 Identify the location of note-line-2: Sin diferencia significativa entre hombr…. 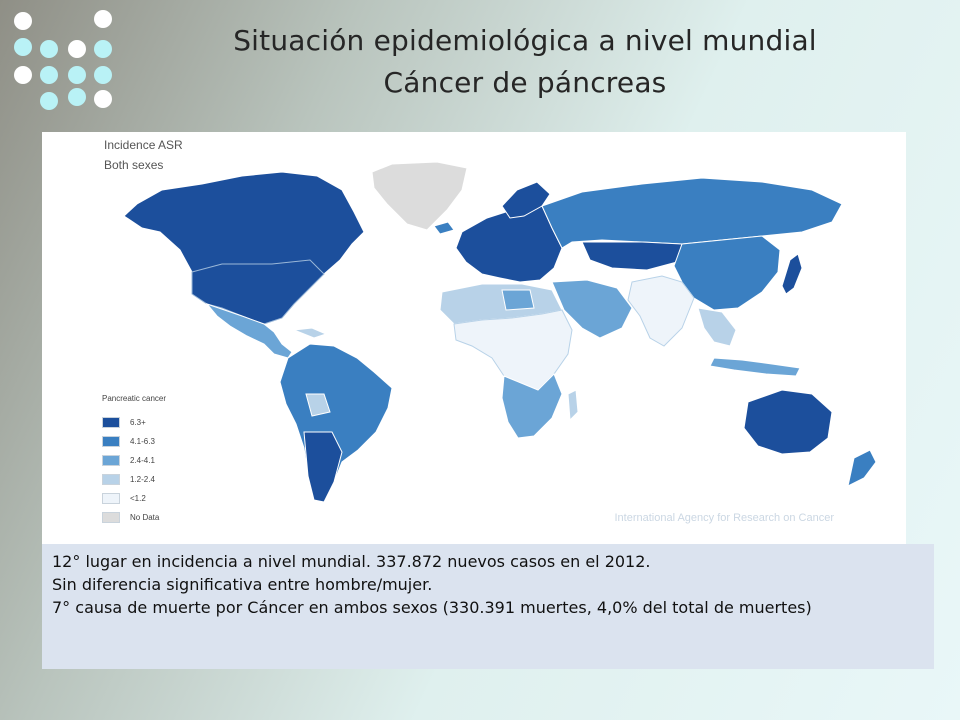
(242, 584).